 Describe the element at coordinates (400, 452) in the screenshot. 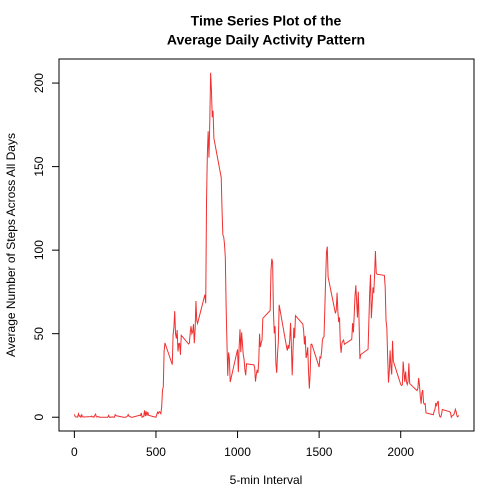

I see `x-tick-label: 2000` at that location.